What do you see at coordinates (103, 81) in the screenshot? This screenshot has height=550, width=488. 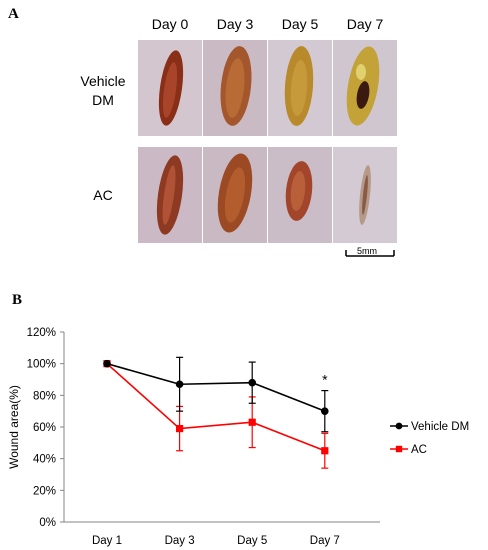 I see `row-label-vehicle-line1: Vehicle` at bounding box center [103, 81].